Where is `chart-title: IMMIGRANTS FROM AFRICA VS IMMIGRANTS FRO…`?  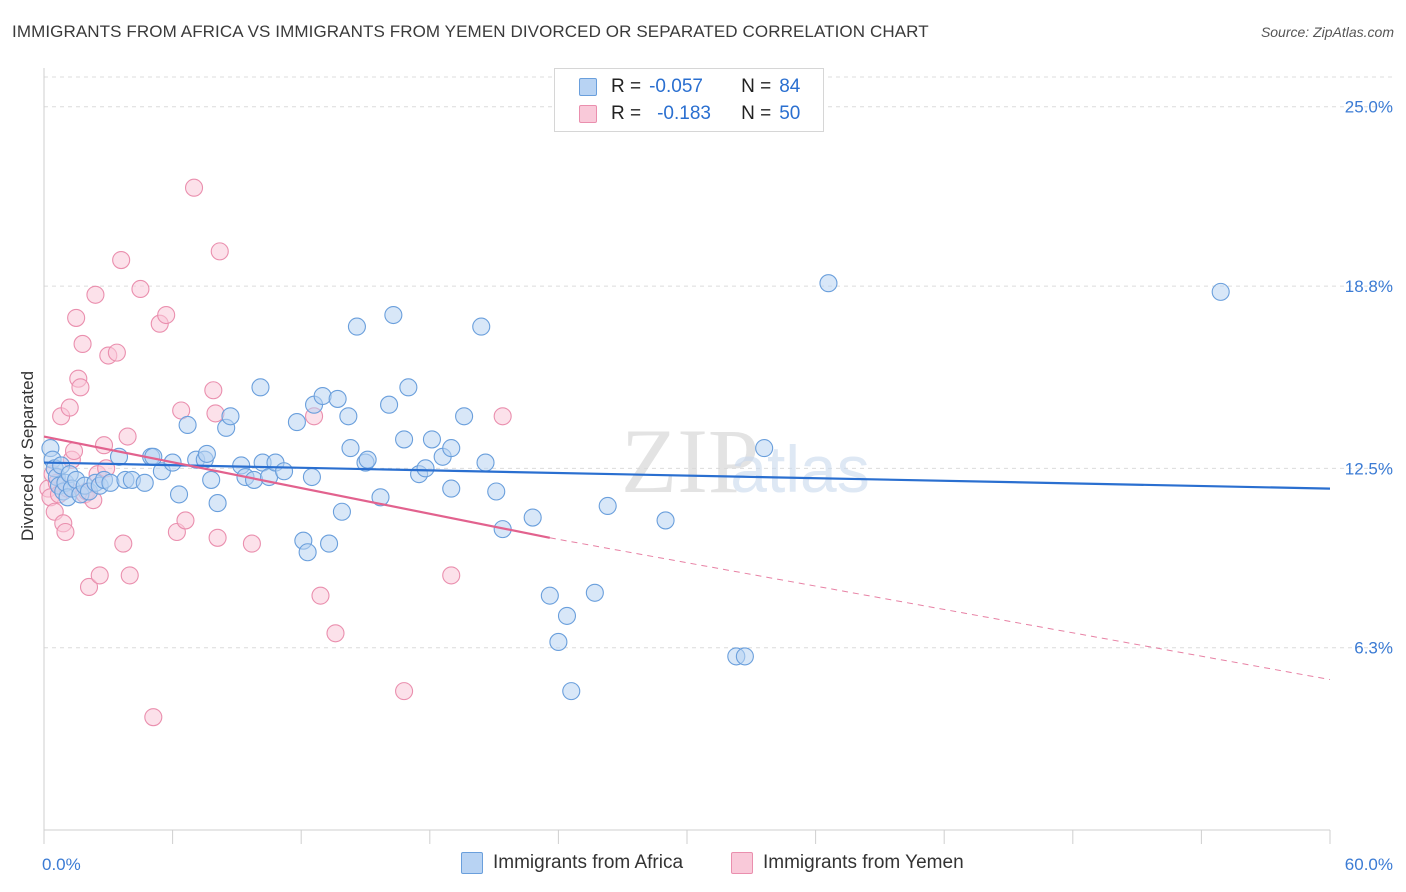
chart-title: IMMIGRANTS FROM AFRICA VS IMMIGRANTS FRO… is located at coordinates (470, 31).